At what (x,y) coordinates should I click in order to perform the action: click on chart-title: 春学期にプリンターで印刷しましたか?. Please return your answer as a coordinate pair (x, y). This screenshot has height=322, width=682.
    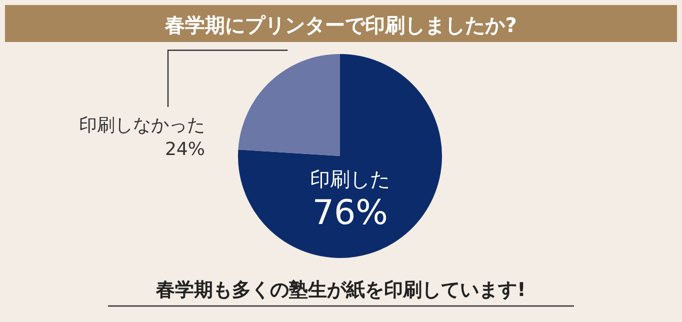
    Looking at the image, I should click on (340, 25).